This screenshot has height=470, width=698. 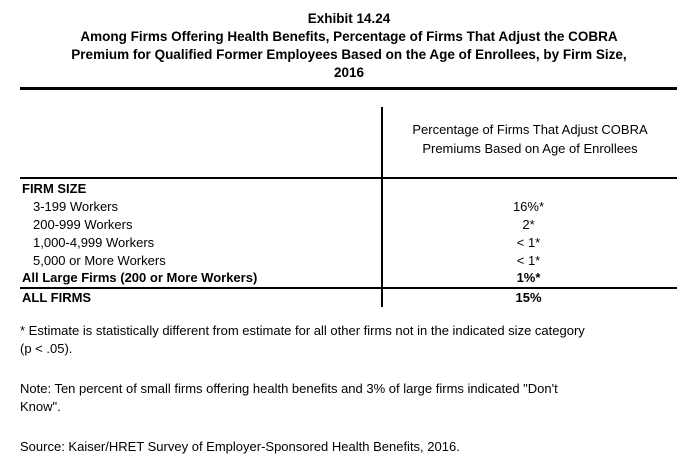 What do you see at coordinates (349, 72) in the screenshot?
I see `title-year: 2016` at bounding box center [349, 72].